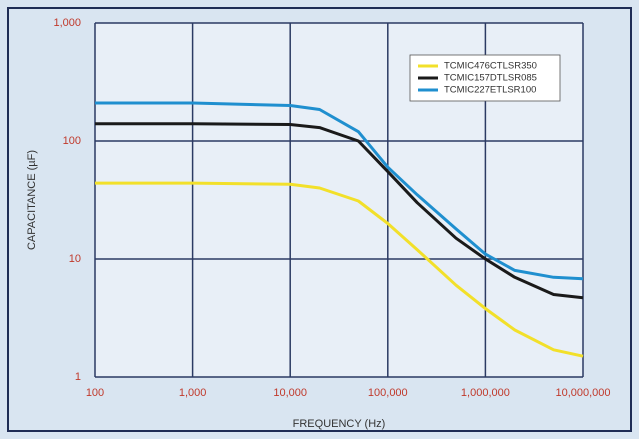  I want to click on legend-label: TCMIC157DTLSR085, so click(490, 78).